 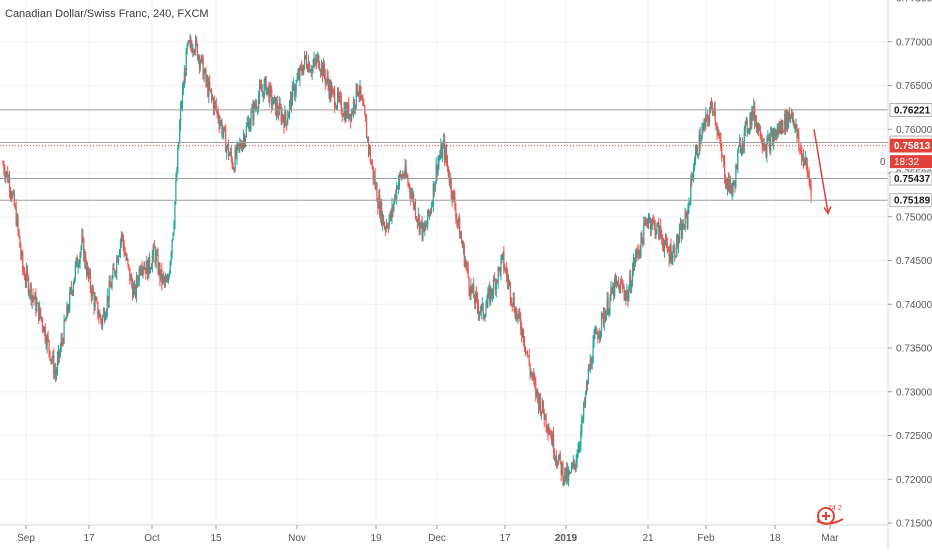 I want to click on watermark-text: 24 2, so click(x=835, y=508).